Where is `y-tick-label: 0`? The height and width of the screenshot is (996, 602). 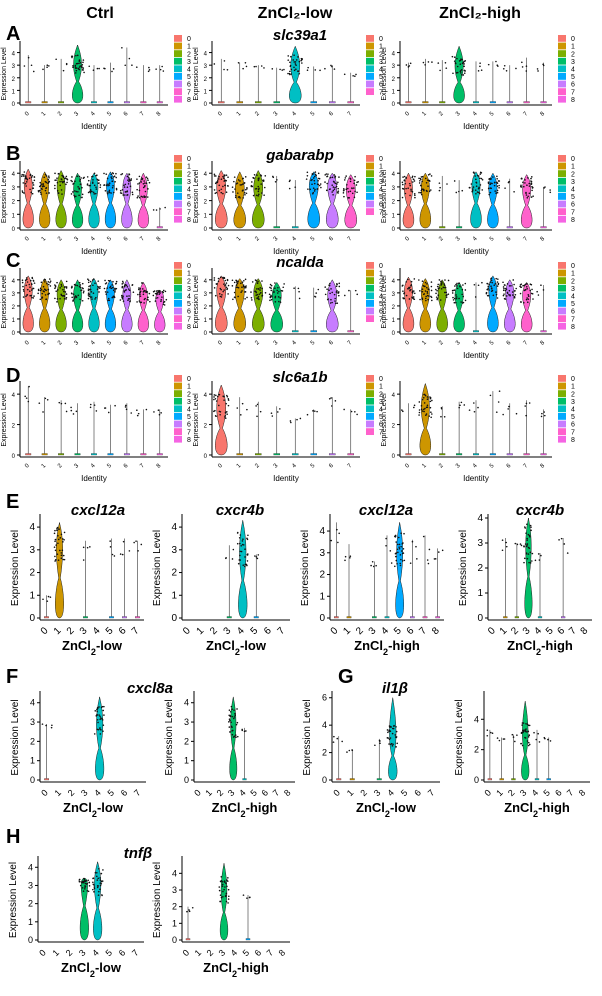
y-tick-label: 0 is located at coordinates (206, 457).